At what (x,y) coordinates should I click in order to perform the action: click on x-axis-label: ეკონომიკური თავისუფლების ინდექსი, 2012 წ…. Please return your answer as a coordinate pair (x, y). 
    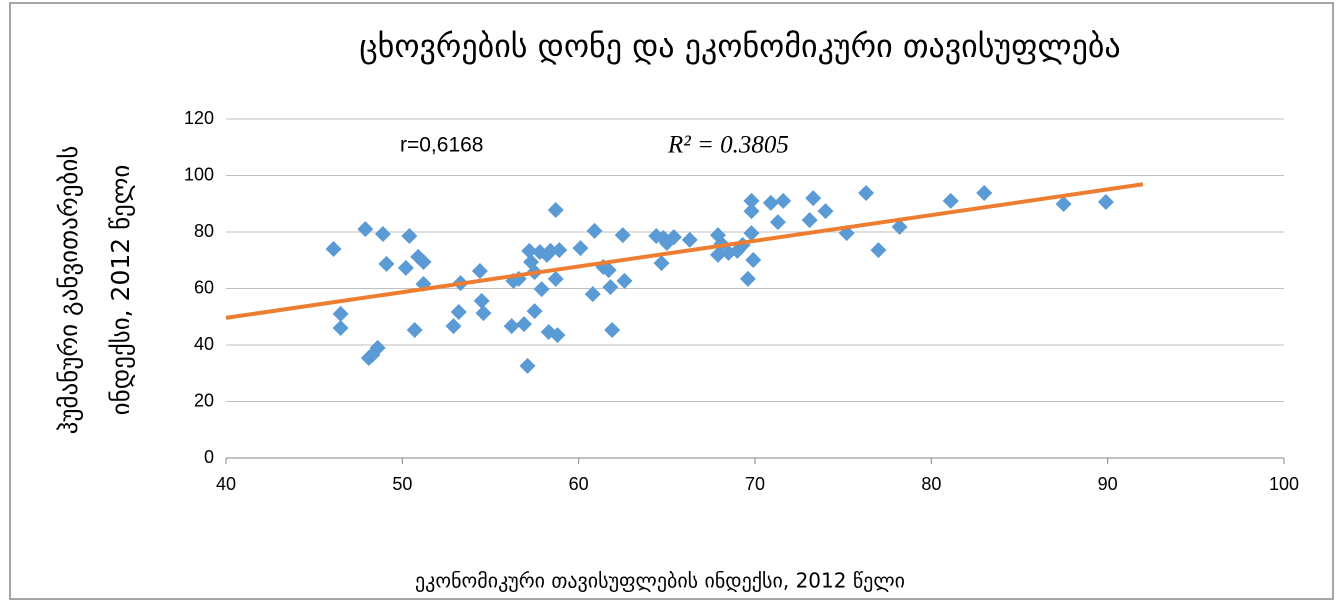
    Looking at the image, I should click on (660, 581).